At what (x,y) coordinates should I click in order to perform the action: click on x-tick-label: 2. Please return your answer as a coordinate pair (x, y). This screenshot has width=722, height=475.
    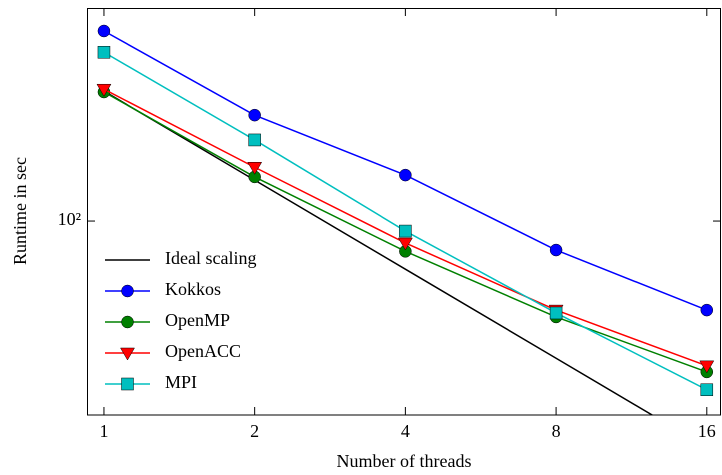
    Looking at the image, I should click on (254, 431).